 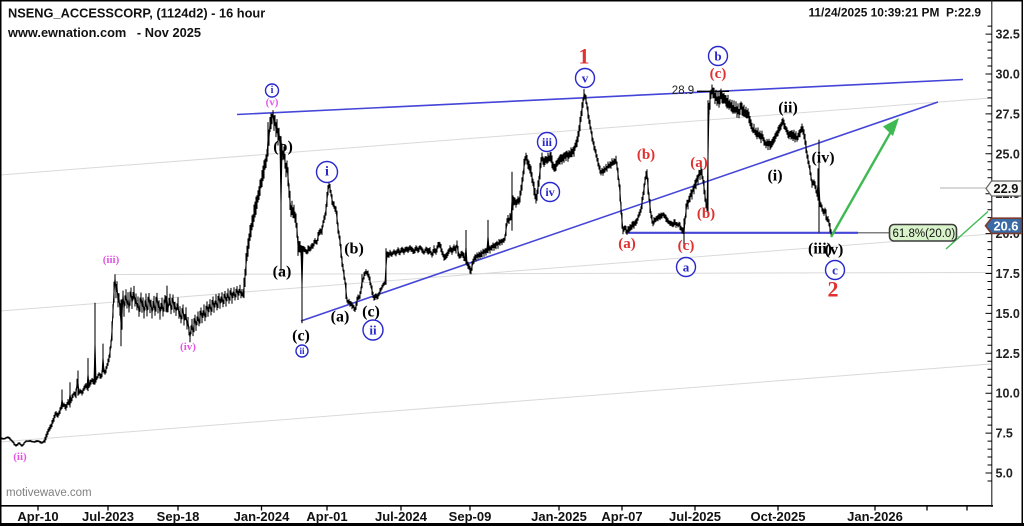 I want to click on svg-text: 17.5, so click(x=1008, y=274).